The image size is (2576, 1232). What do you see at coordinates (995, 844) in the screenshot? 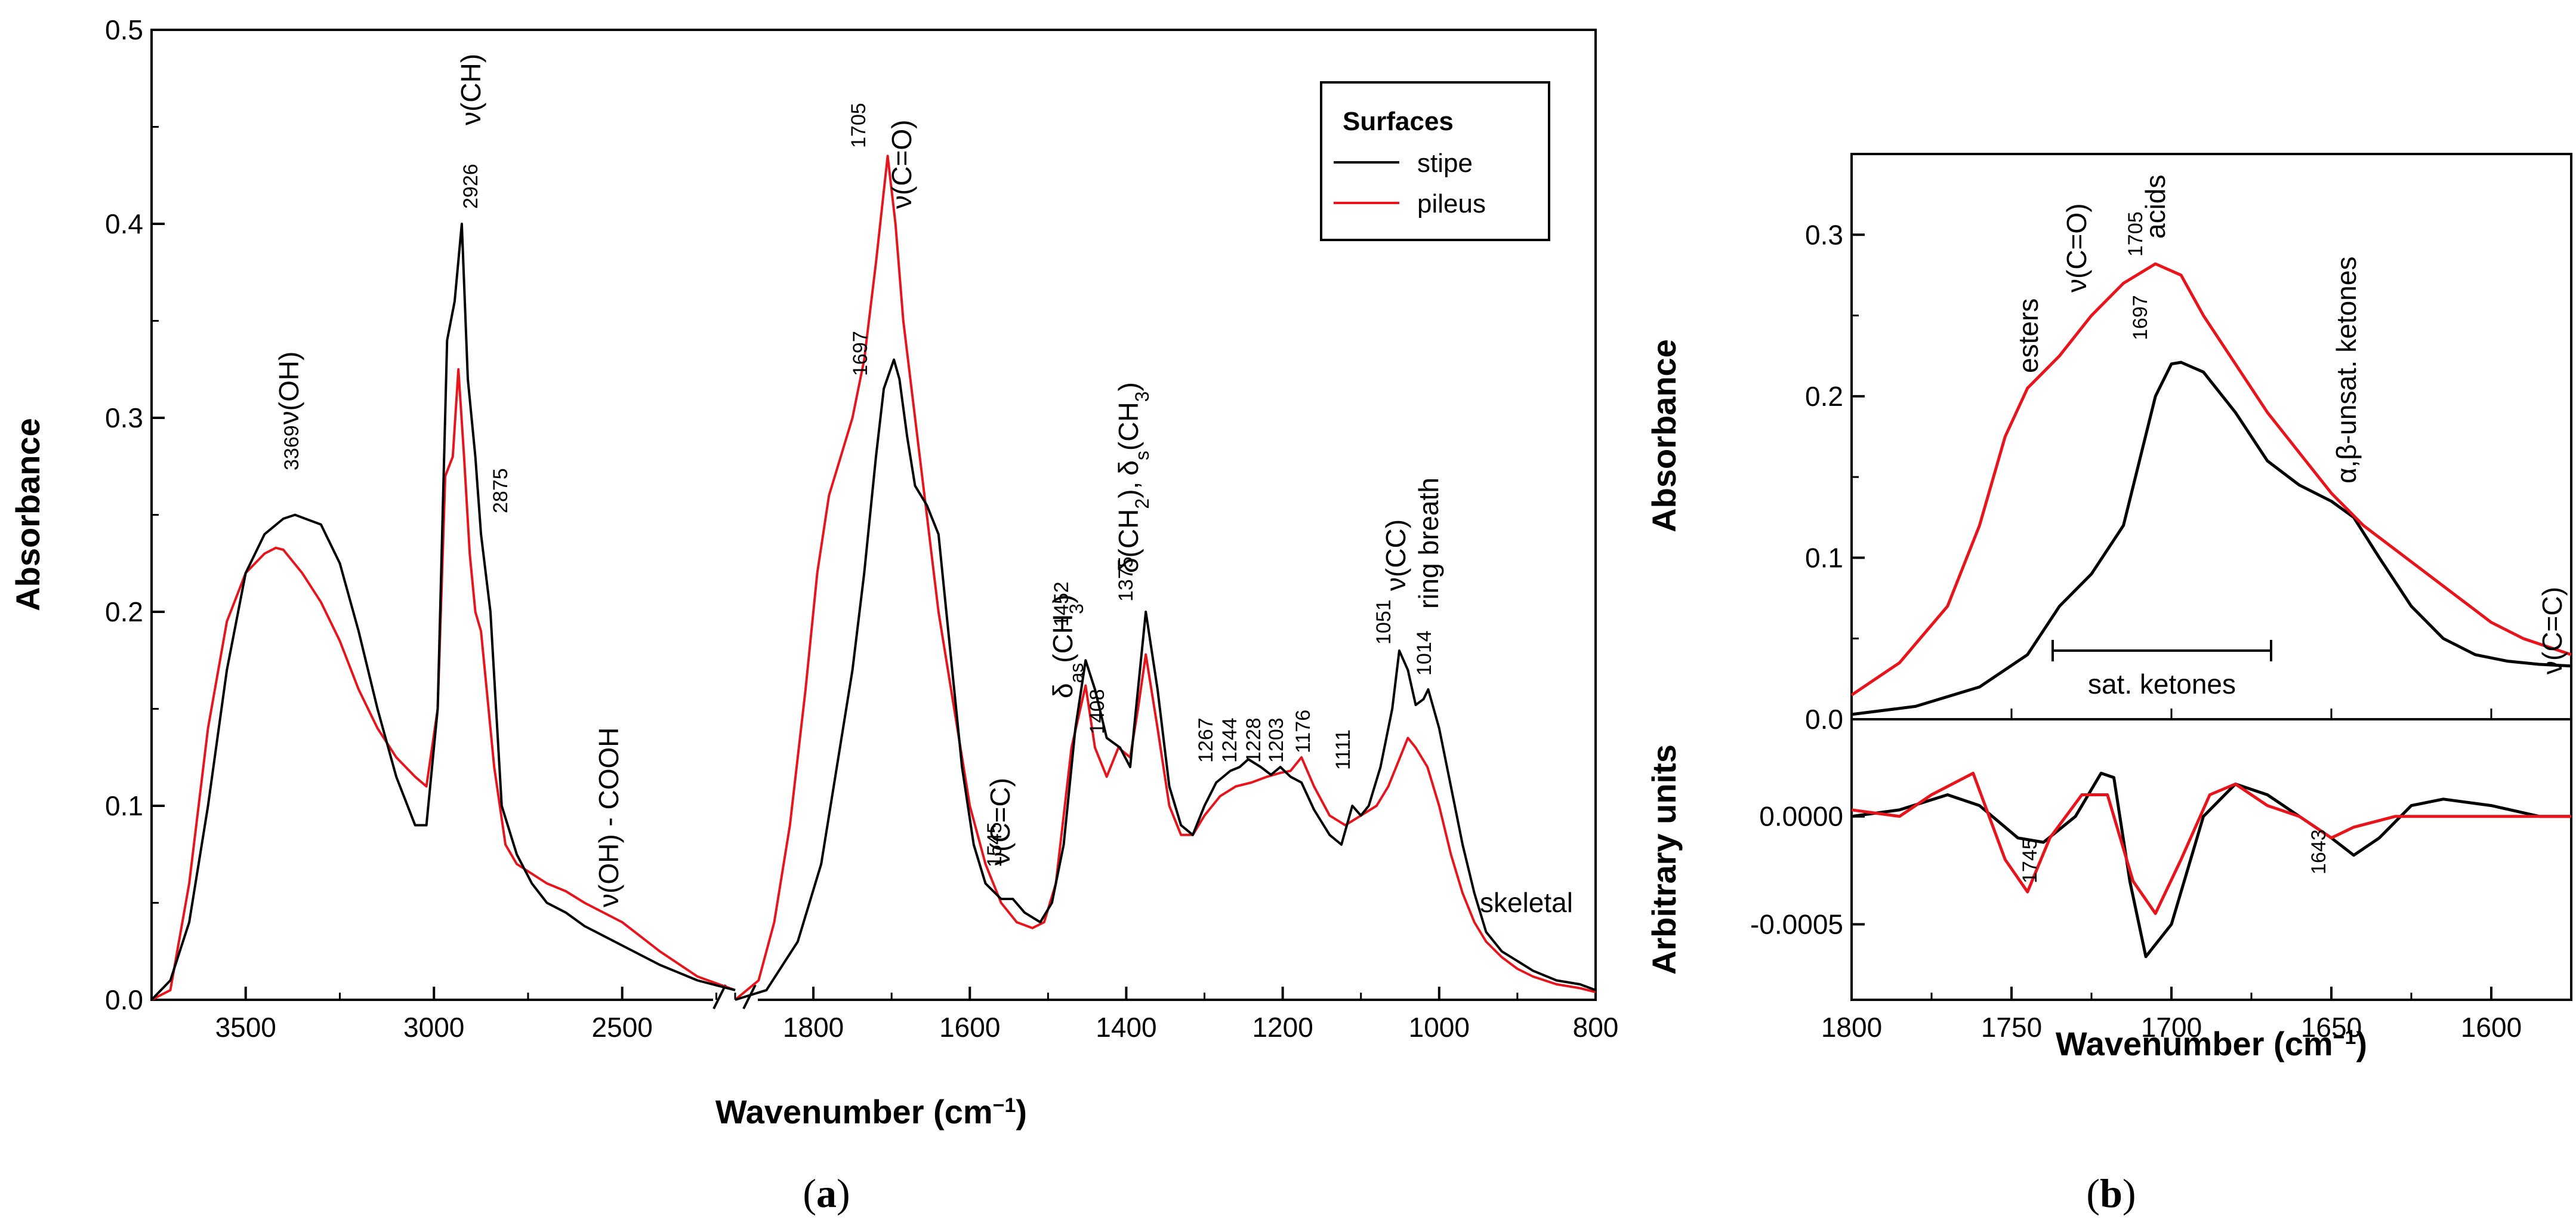
I see `peak-label-1545: 1545` at bounding box center [995, 844].